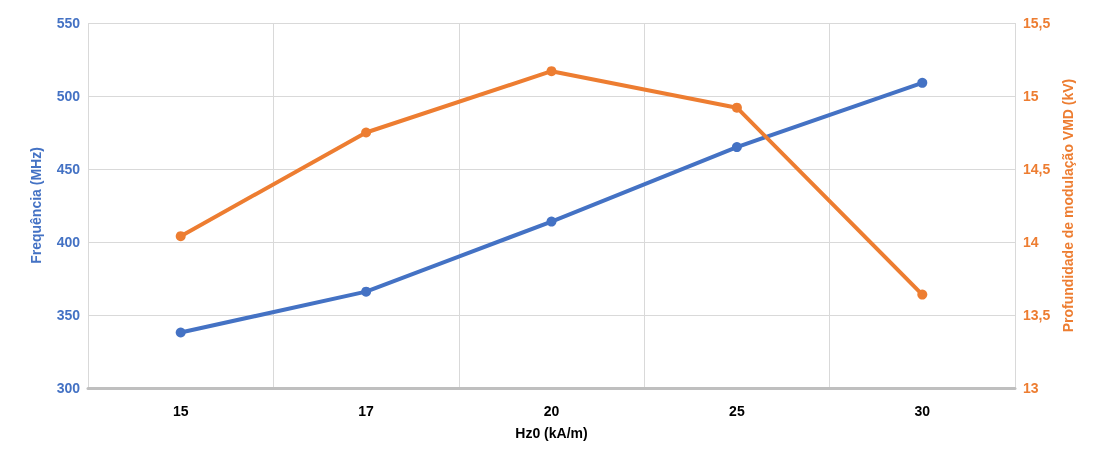 The width and height of the screenshot is (1101, 450). What do you see at coordinates (1037, 23) in the screenshot?
I see `y2-tick-label: 15,5` at bounding box center [1037, 23].